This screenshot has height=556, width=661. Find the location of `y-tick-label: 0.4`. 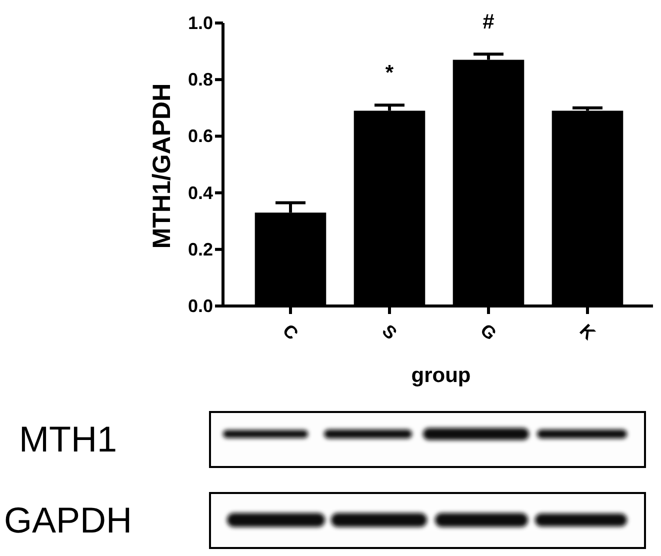

y-tick-label: 0.4 is located at coordinates (200, 192).